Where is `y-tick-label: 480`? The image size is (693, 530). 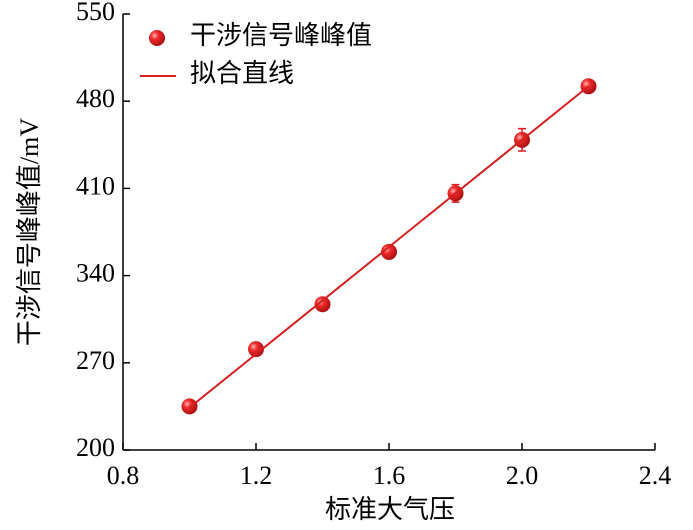 y-tick-label: 480 is located at coordinates (95, 98).